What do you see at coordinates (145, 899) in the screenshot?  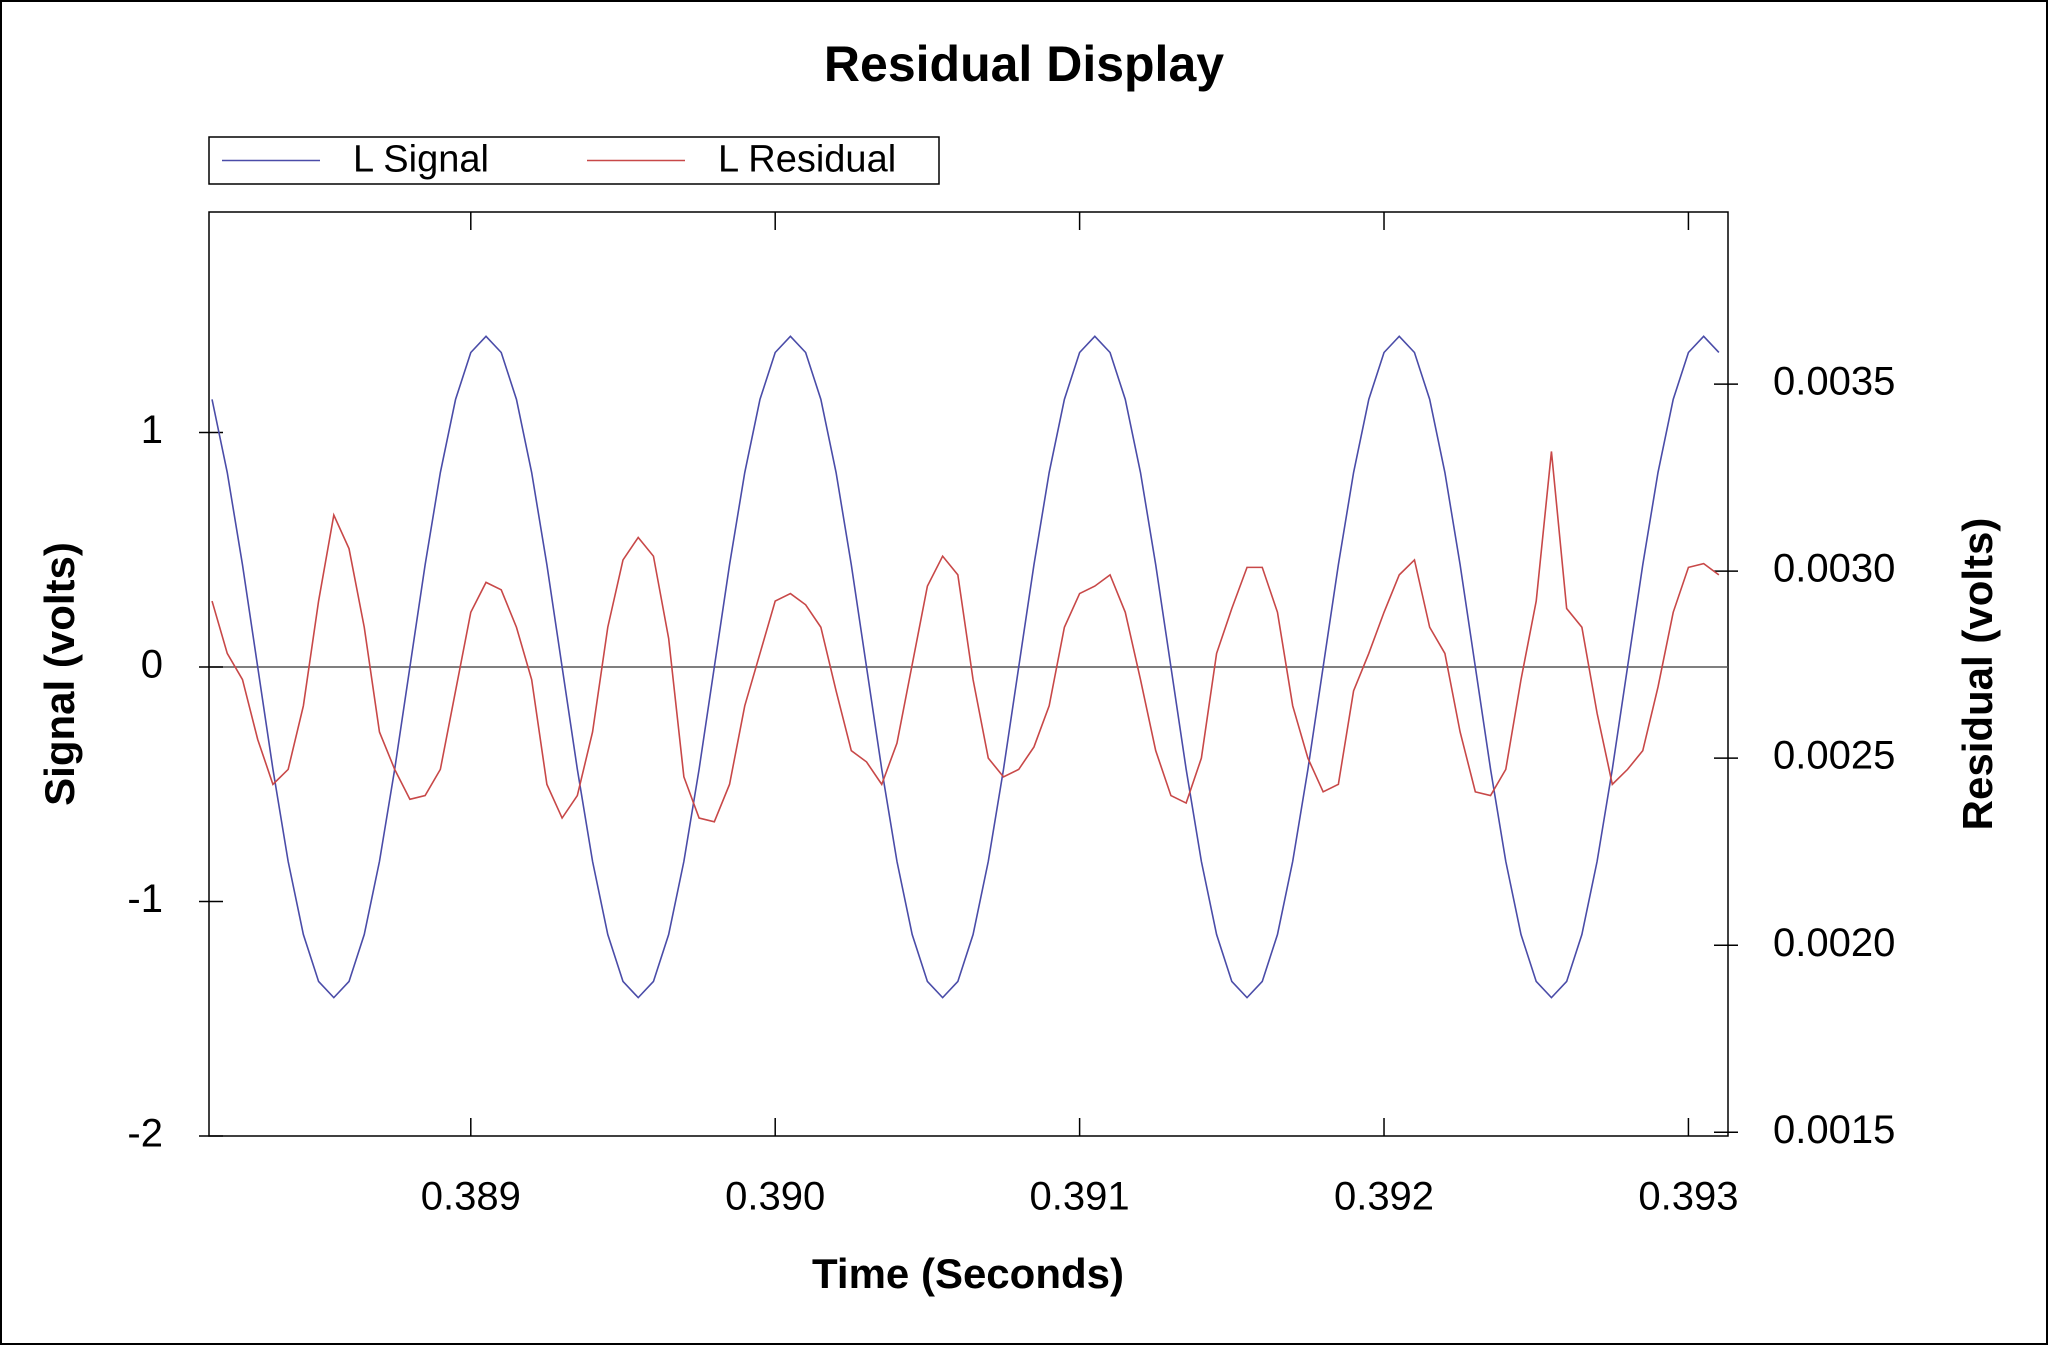 I see `y-tick-label: -1` at bounding box center [145, 899].